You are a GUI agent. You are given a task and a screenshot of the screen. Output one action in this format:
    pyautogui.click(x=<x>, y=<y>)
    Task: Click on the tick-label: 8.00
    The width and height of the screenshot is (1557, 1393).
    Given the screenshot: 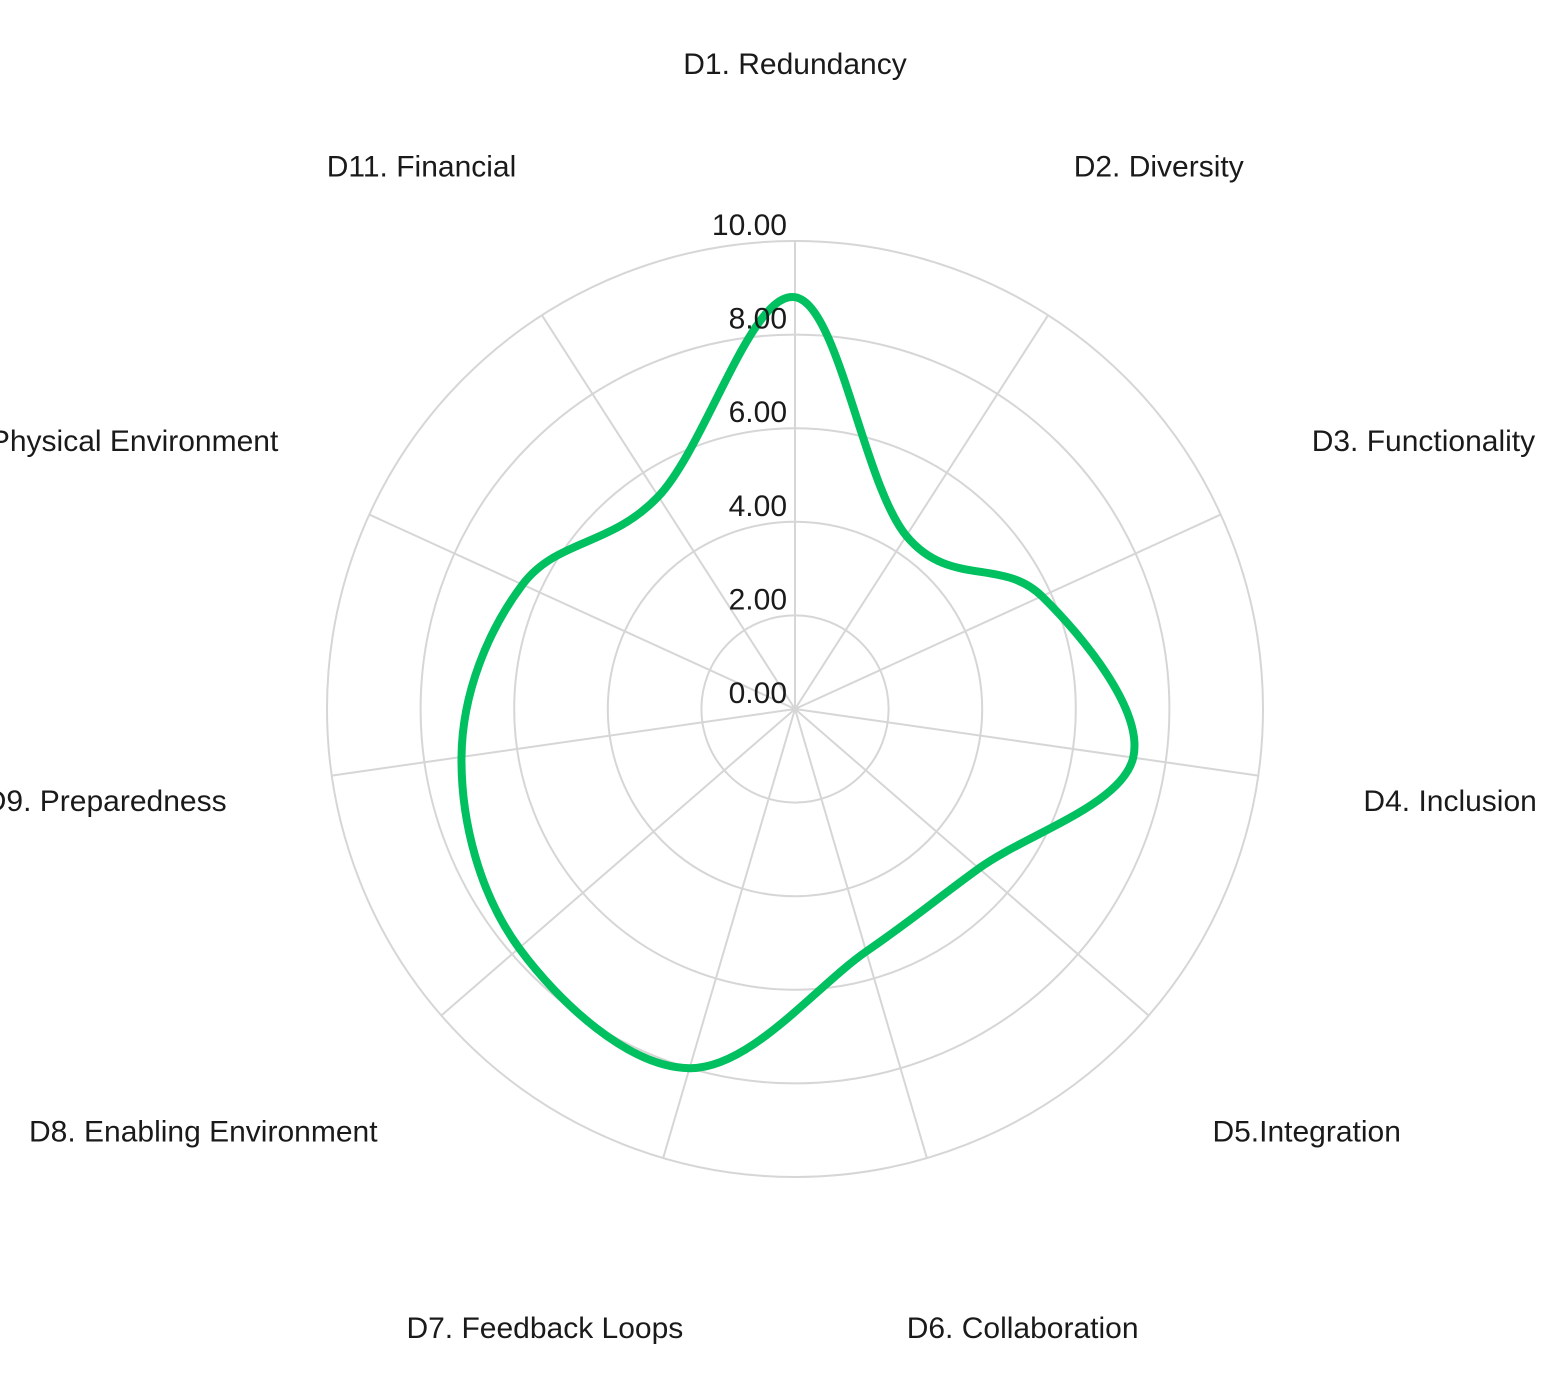 What is the action you would take?
    pyautogui.click(x=758, y=319)
    